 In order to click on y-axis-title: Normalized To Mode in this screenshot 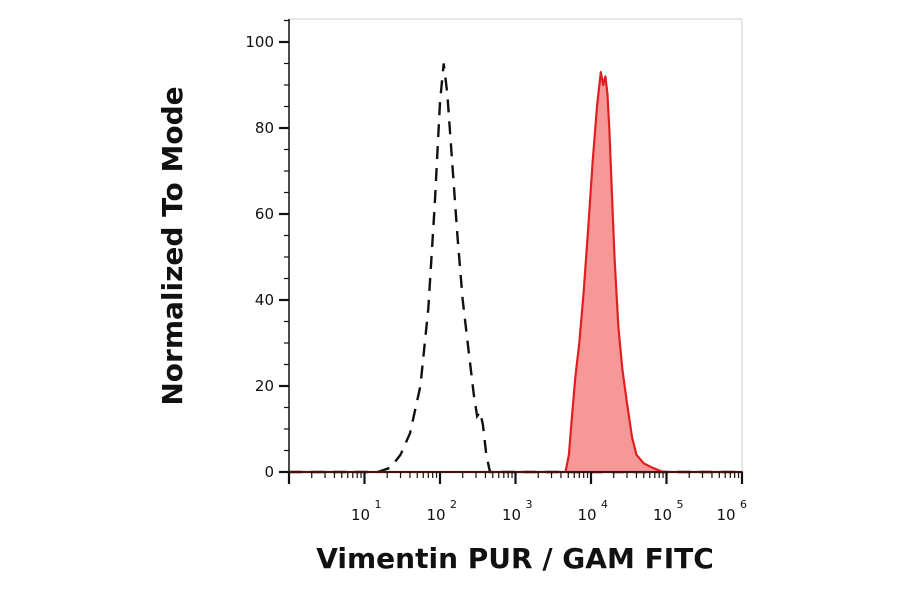, I will do `click(172, 245)`.